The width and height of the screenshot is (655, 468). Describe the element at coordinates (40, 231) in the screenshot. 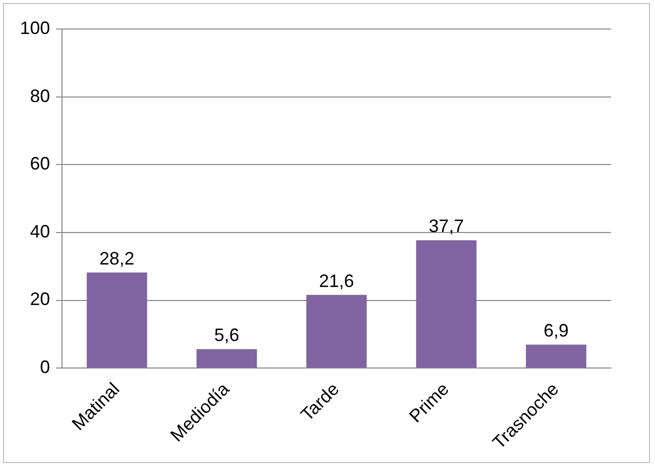

I see `y-tick-label: 40` at that location.